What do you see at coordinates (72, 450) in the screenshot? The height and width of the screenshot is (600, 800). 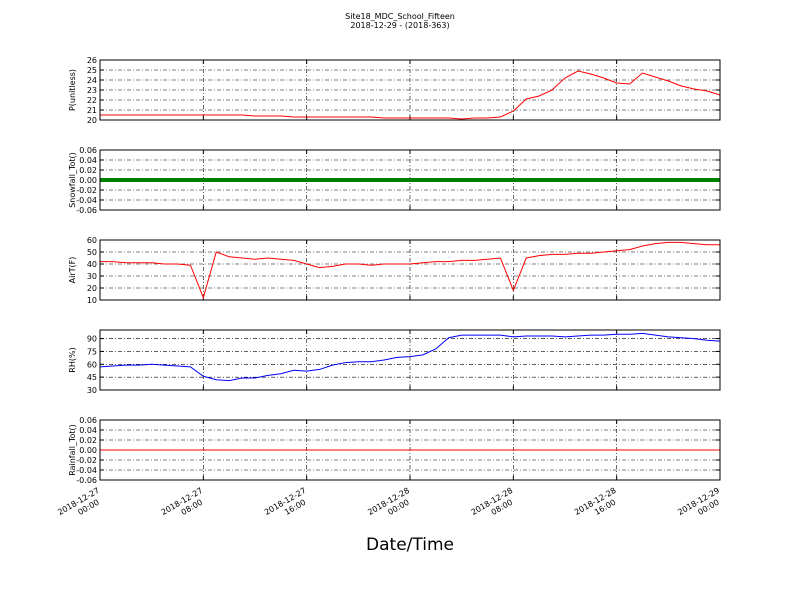 I see `y-axis-label: Rainfall_Tot()` at bounding box center [72, 450].